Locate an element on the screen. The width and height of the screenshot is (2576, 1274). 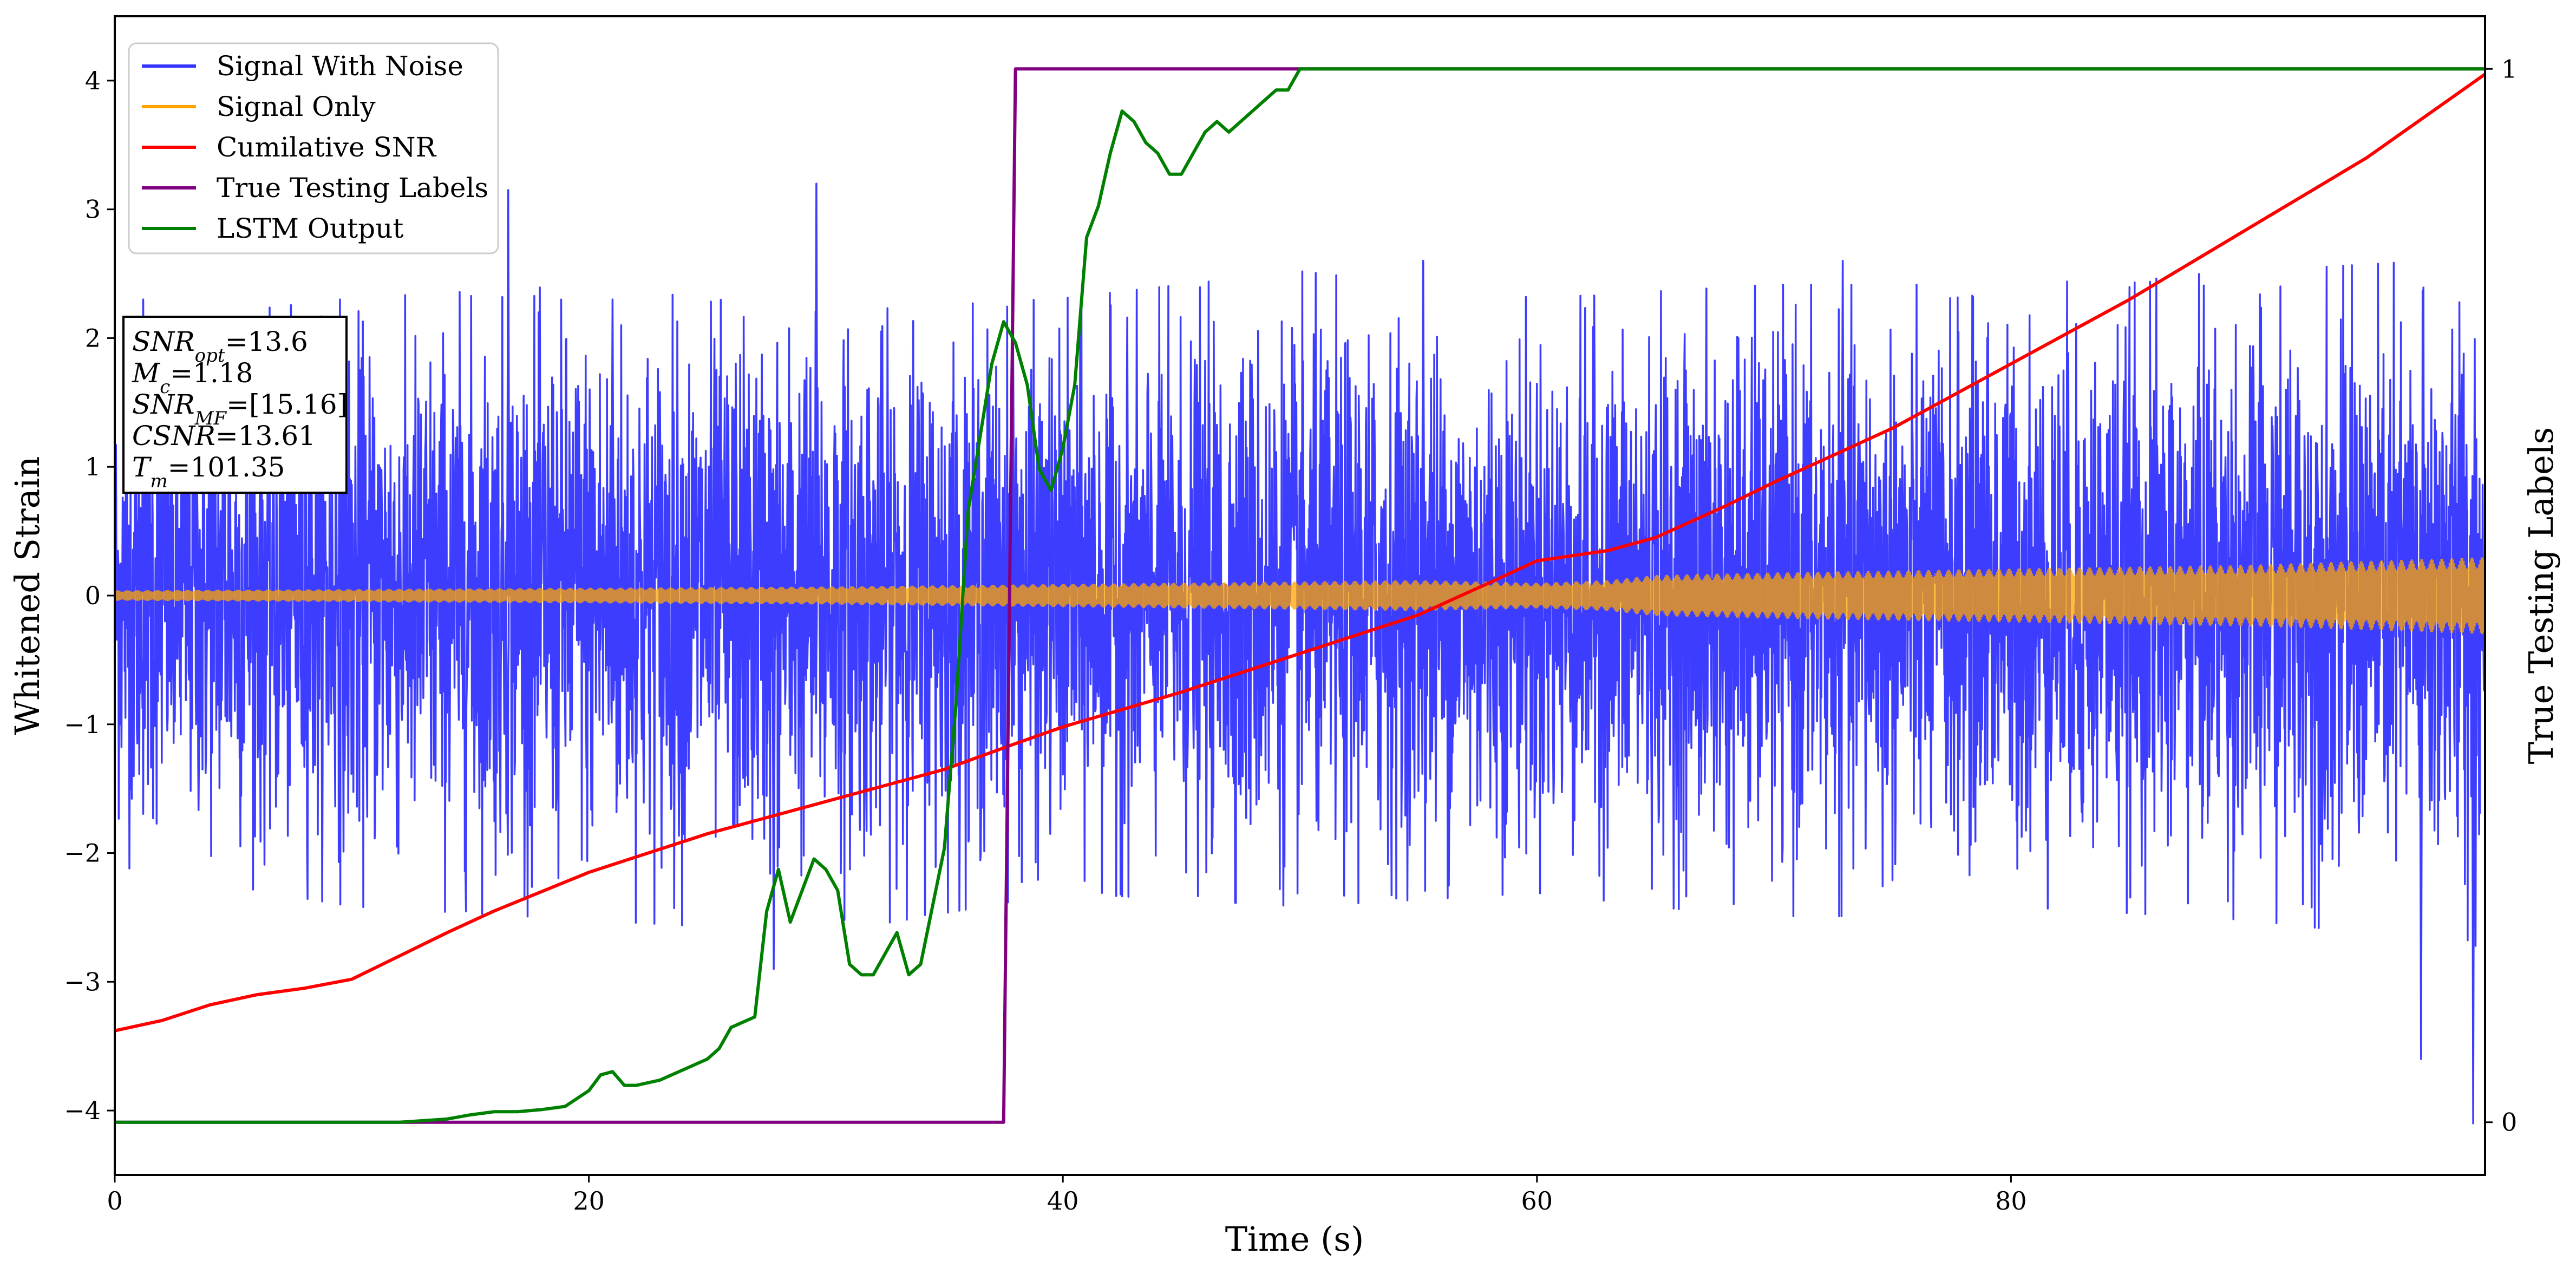
legend-label-cumilative-snr: Cumilative SNR is located at coordinates (326, 147).